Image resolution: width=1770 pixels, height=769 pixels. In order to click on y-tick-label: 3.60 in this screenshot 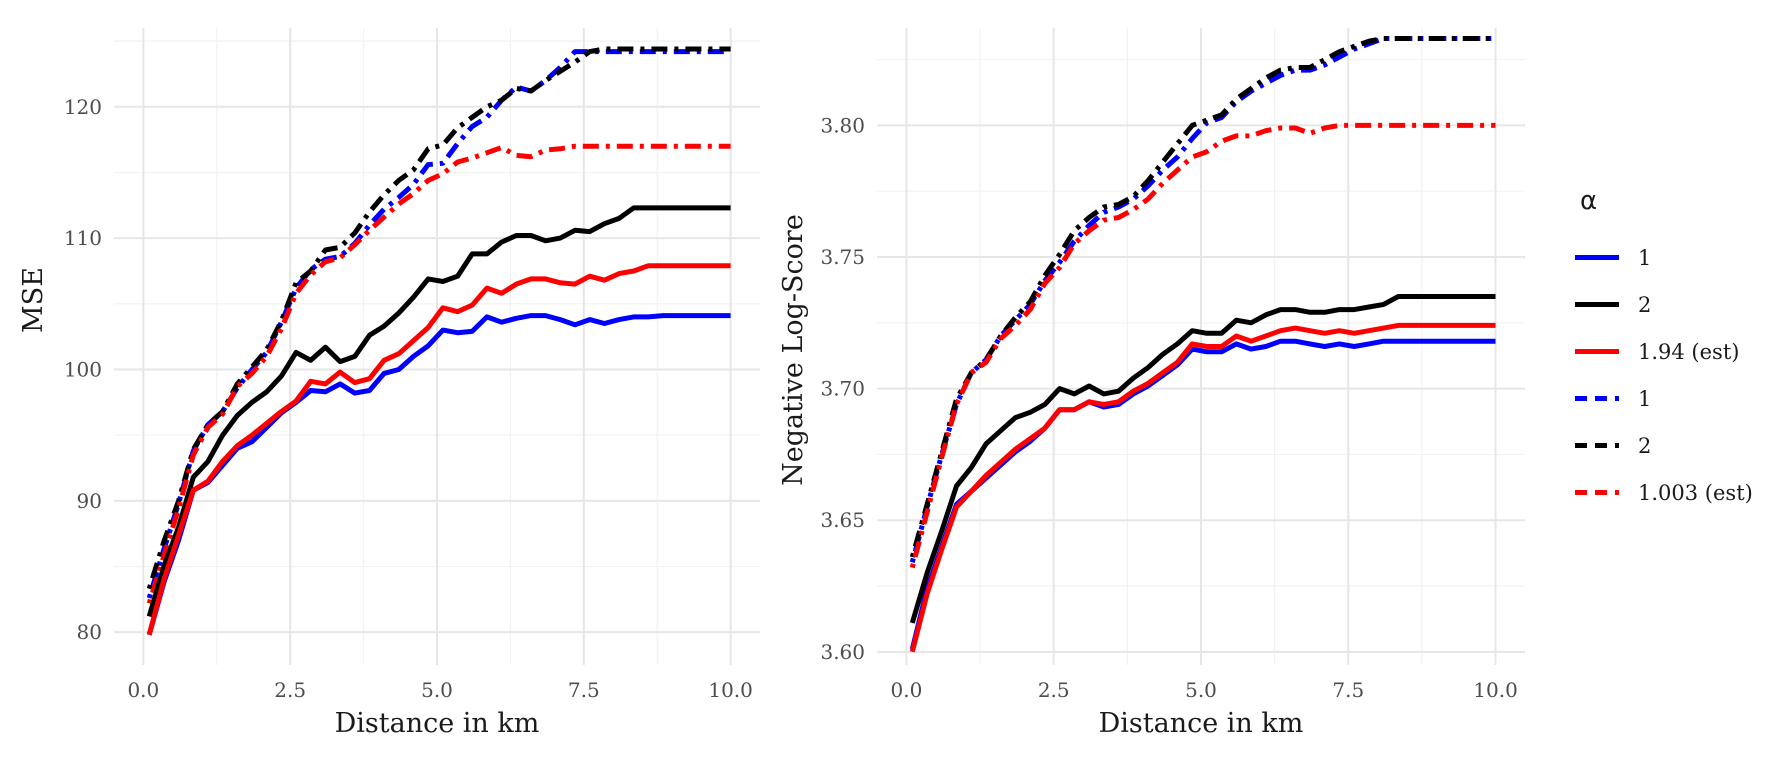, I will do `click(842, 652)`.